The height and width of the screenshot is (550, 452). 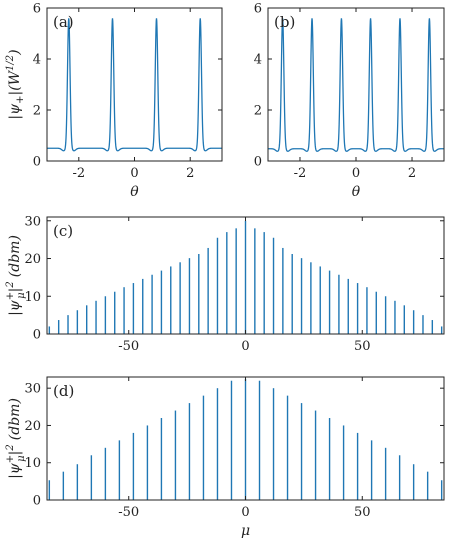 What do you see at coordinates (63, 391) in the screenshot?
I see `panel-tag: (d)` at bounding box center [63, 391].